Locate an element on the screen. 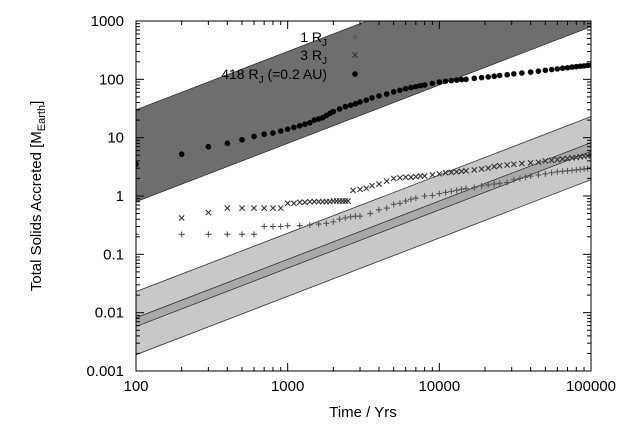 The width and height of the screenshot is (617, 432). legend-markers is located at coordinates (355, 55).